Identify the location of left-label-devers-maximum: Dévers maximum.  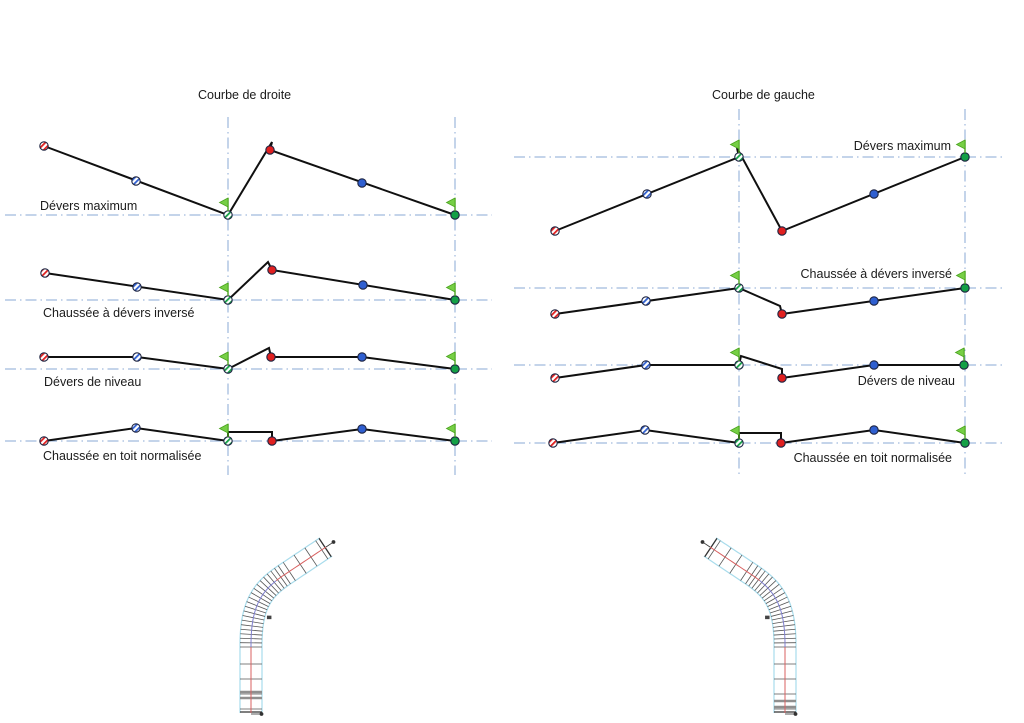
(89, 206).